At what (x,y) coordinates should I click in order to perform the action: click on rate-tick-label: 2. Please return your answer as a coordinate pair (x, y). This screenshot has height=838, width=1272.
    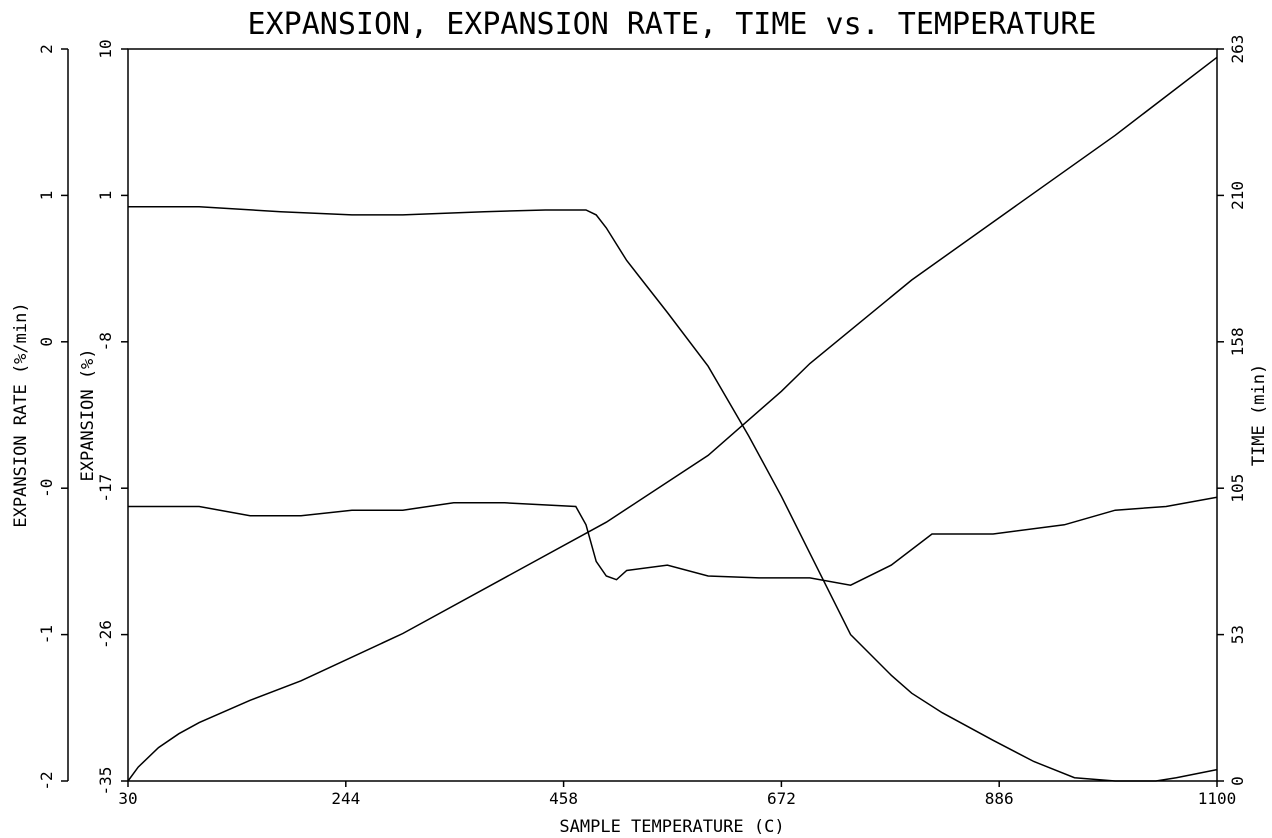
    Looking at the image, I should click on (46, 49).